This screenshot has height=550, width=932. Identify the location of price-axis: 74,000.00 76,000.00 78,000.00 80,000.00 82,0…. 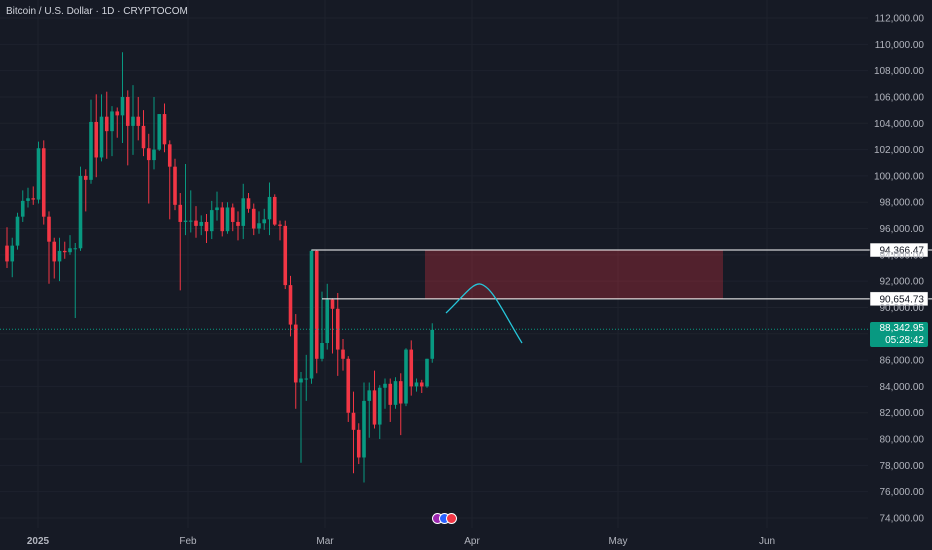
(899, 269).